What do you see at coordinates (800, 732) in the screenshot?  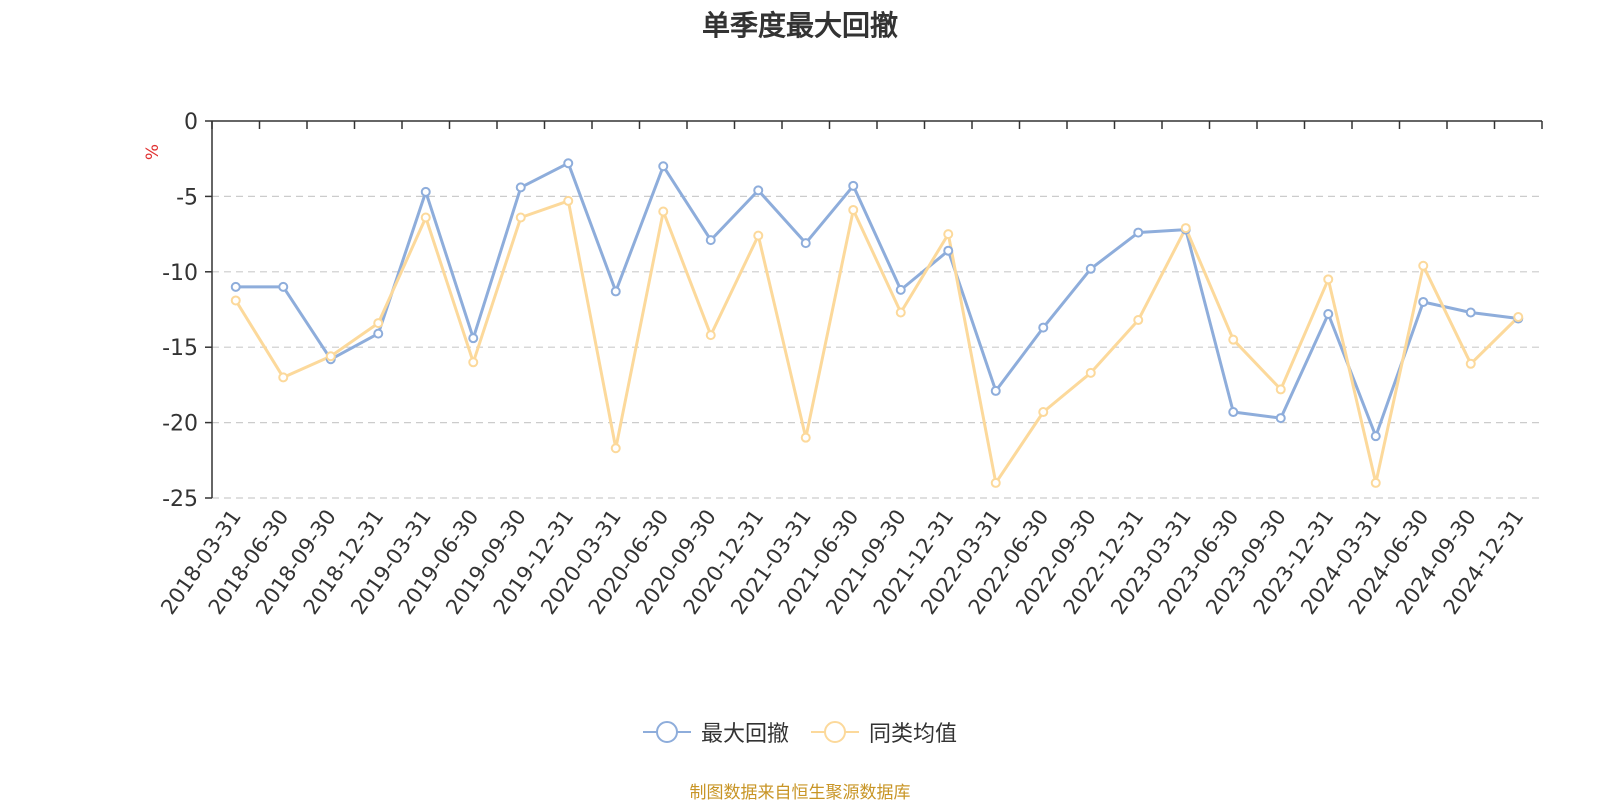 I see `legend: 最大回撤 同类均值` at bounding box center [800, 732].